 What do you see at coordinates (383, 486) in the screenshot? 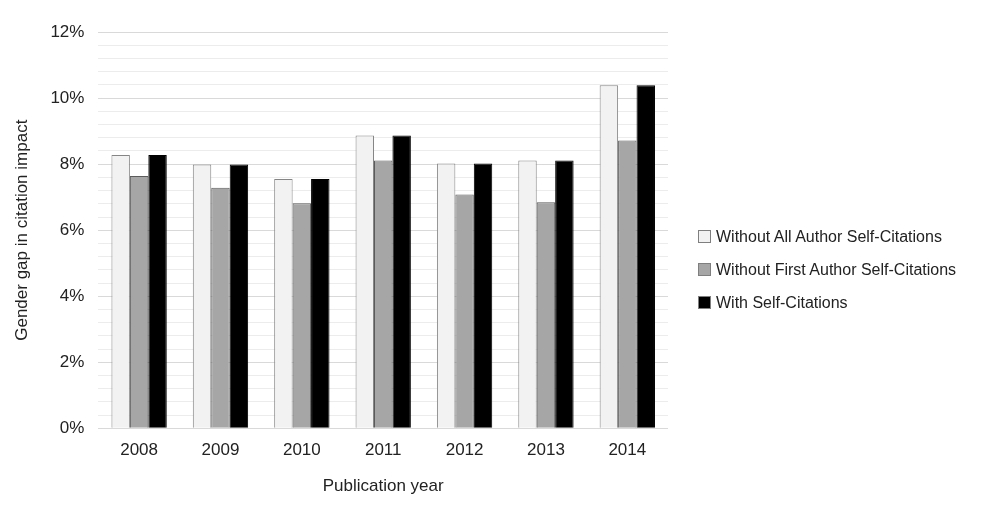
I see `x-axis-title: Publication year` at bounding box center [383, 486].